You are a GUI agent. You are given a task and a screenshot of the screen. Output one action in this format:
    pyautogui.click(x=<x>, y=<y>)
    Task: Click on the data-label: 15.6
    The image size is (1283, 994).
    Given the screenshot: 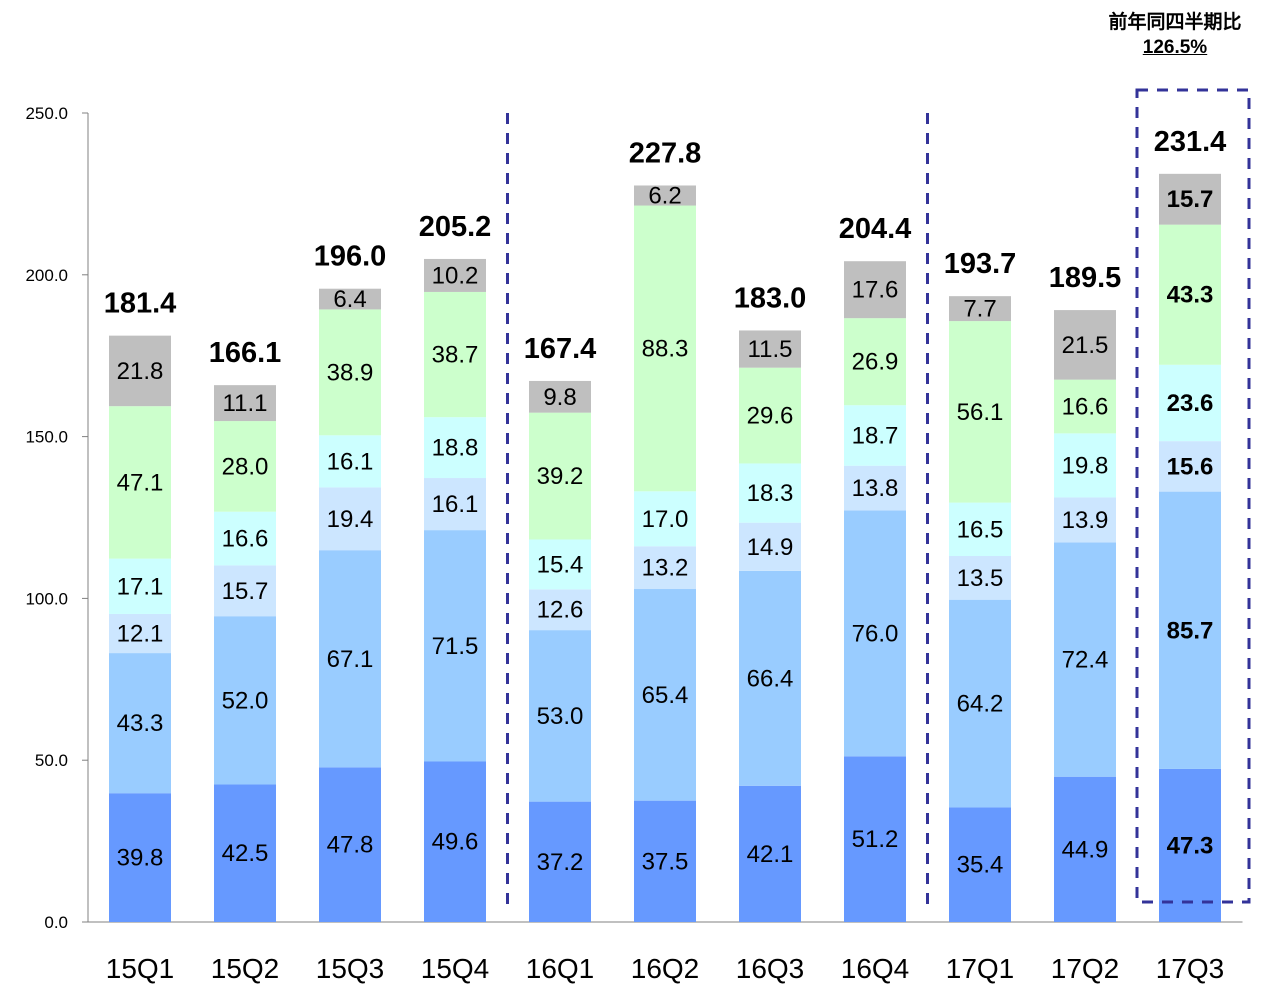 What is the action you would take?
    pyautogui.click(x=1190, y=466)
    